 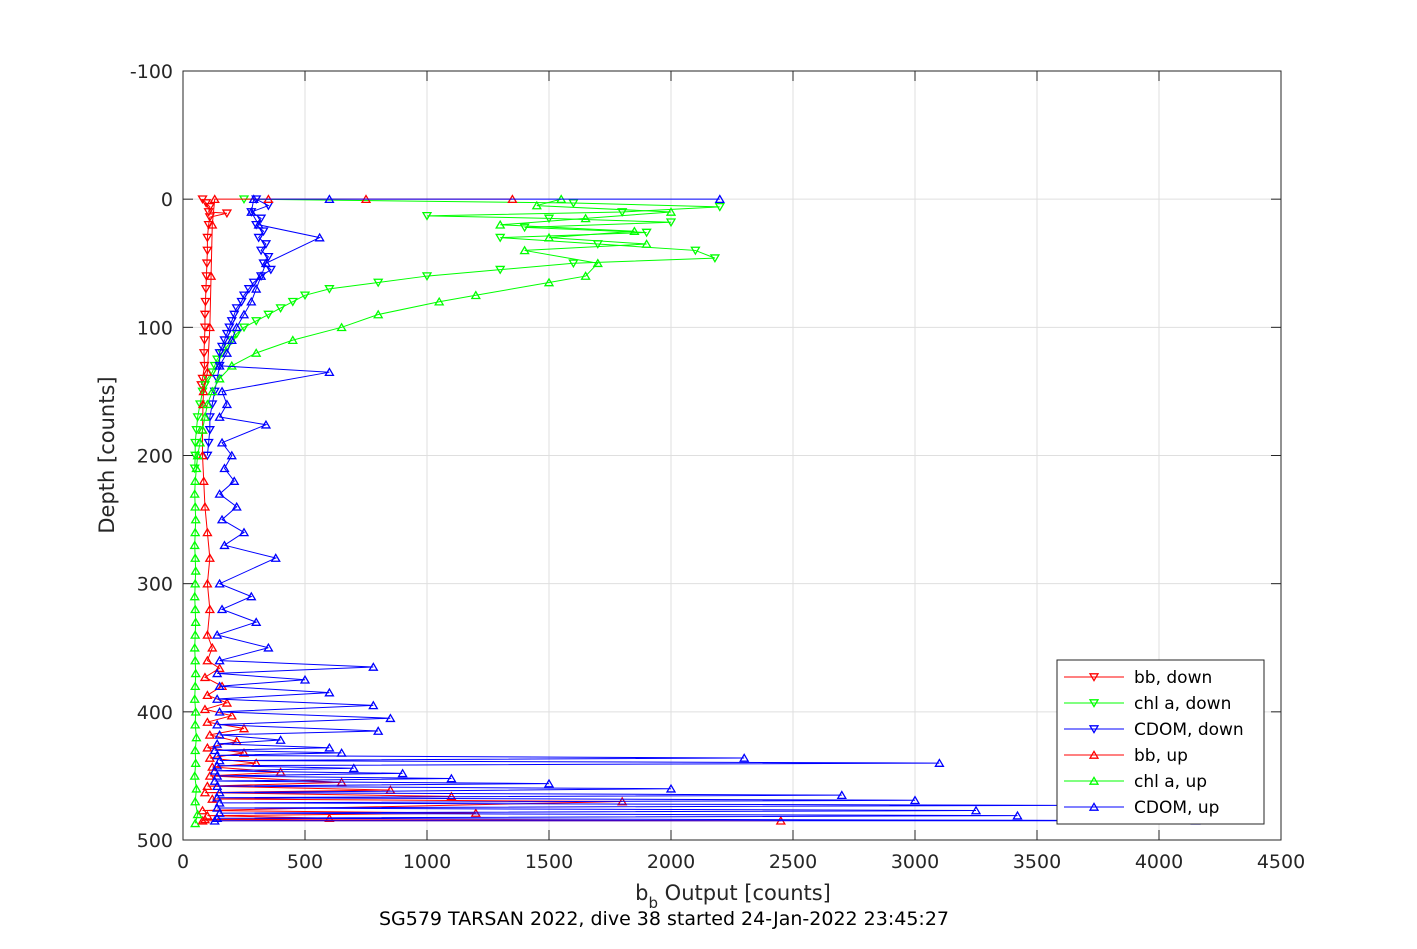 What do you see at coordinates (1173, 678) in the screenshot?
I see `legend-label: bb, down` at bounding box center [1173, 678].